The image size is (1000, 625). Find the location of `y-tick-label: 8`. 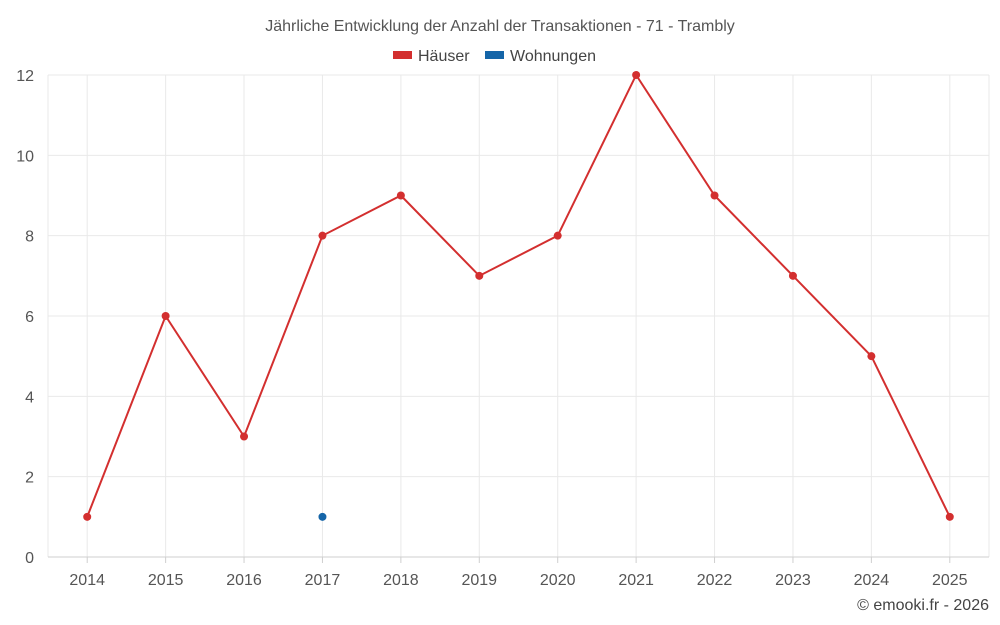

y-tick-label: 8 is located at coordinates (29, 237).